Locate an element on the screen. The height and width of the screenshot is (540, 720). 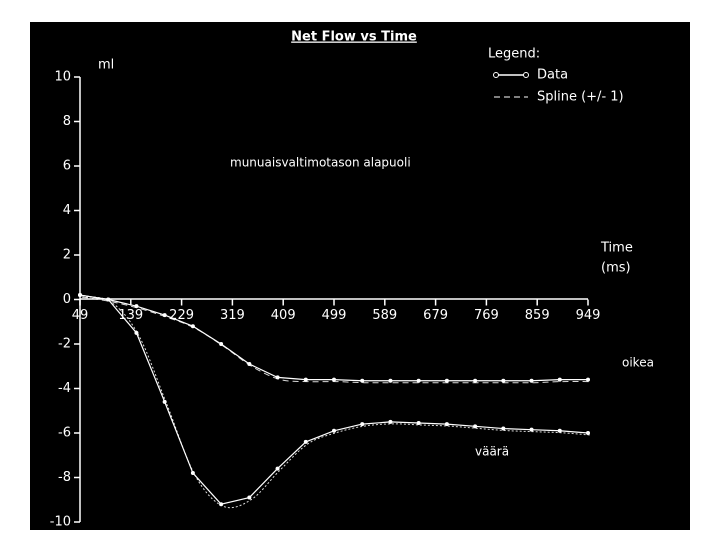
y-tick-label: -2 is located at coordinates (64, 344).